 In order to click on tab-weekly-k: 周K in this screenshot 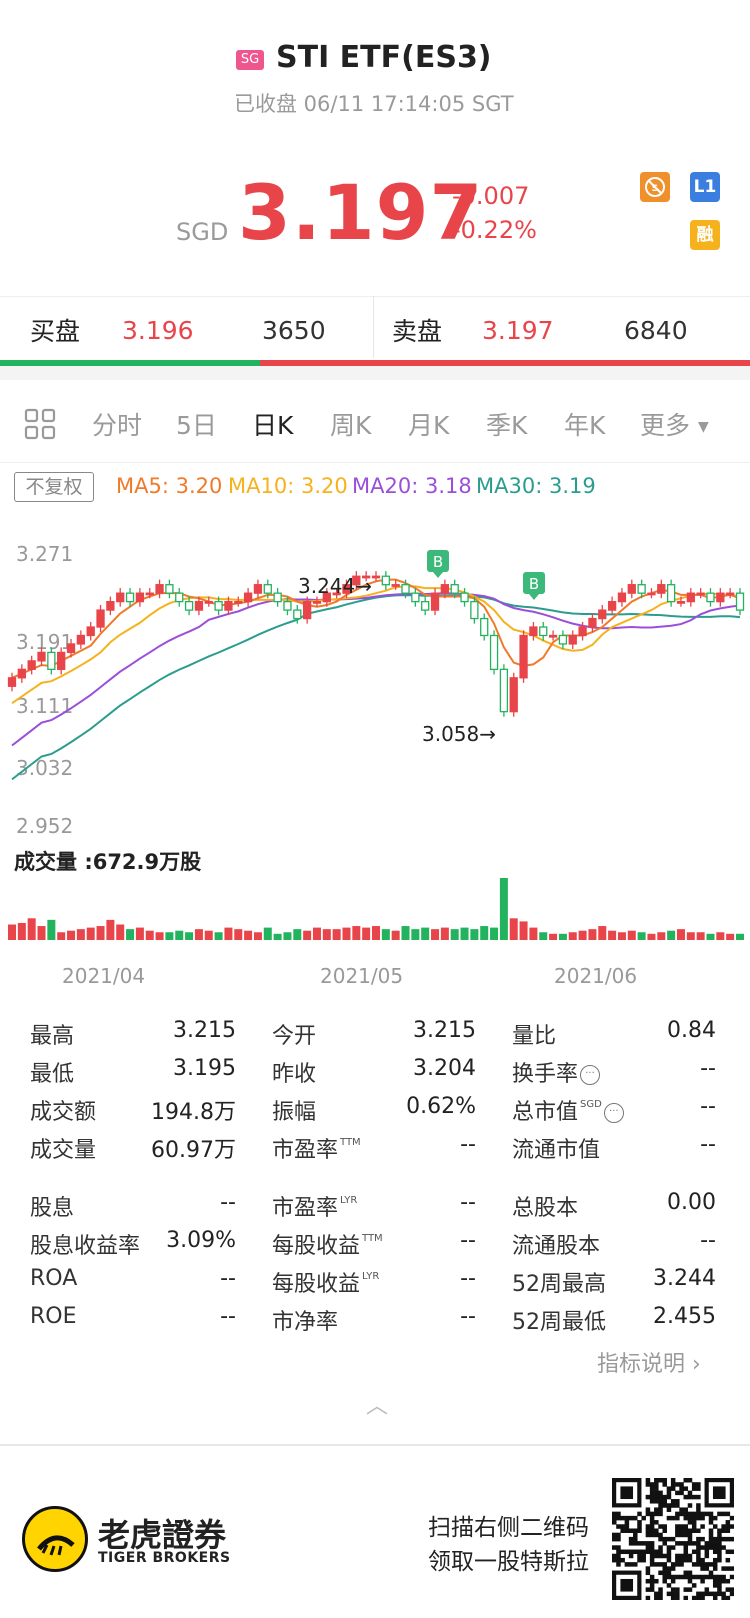, I will do `click(351, 425)`.